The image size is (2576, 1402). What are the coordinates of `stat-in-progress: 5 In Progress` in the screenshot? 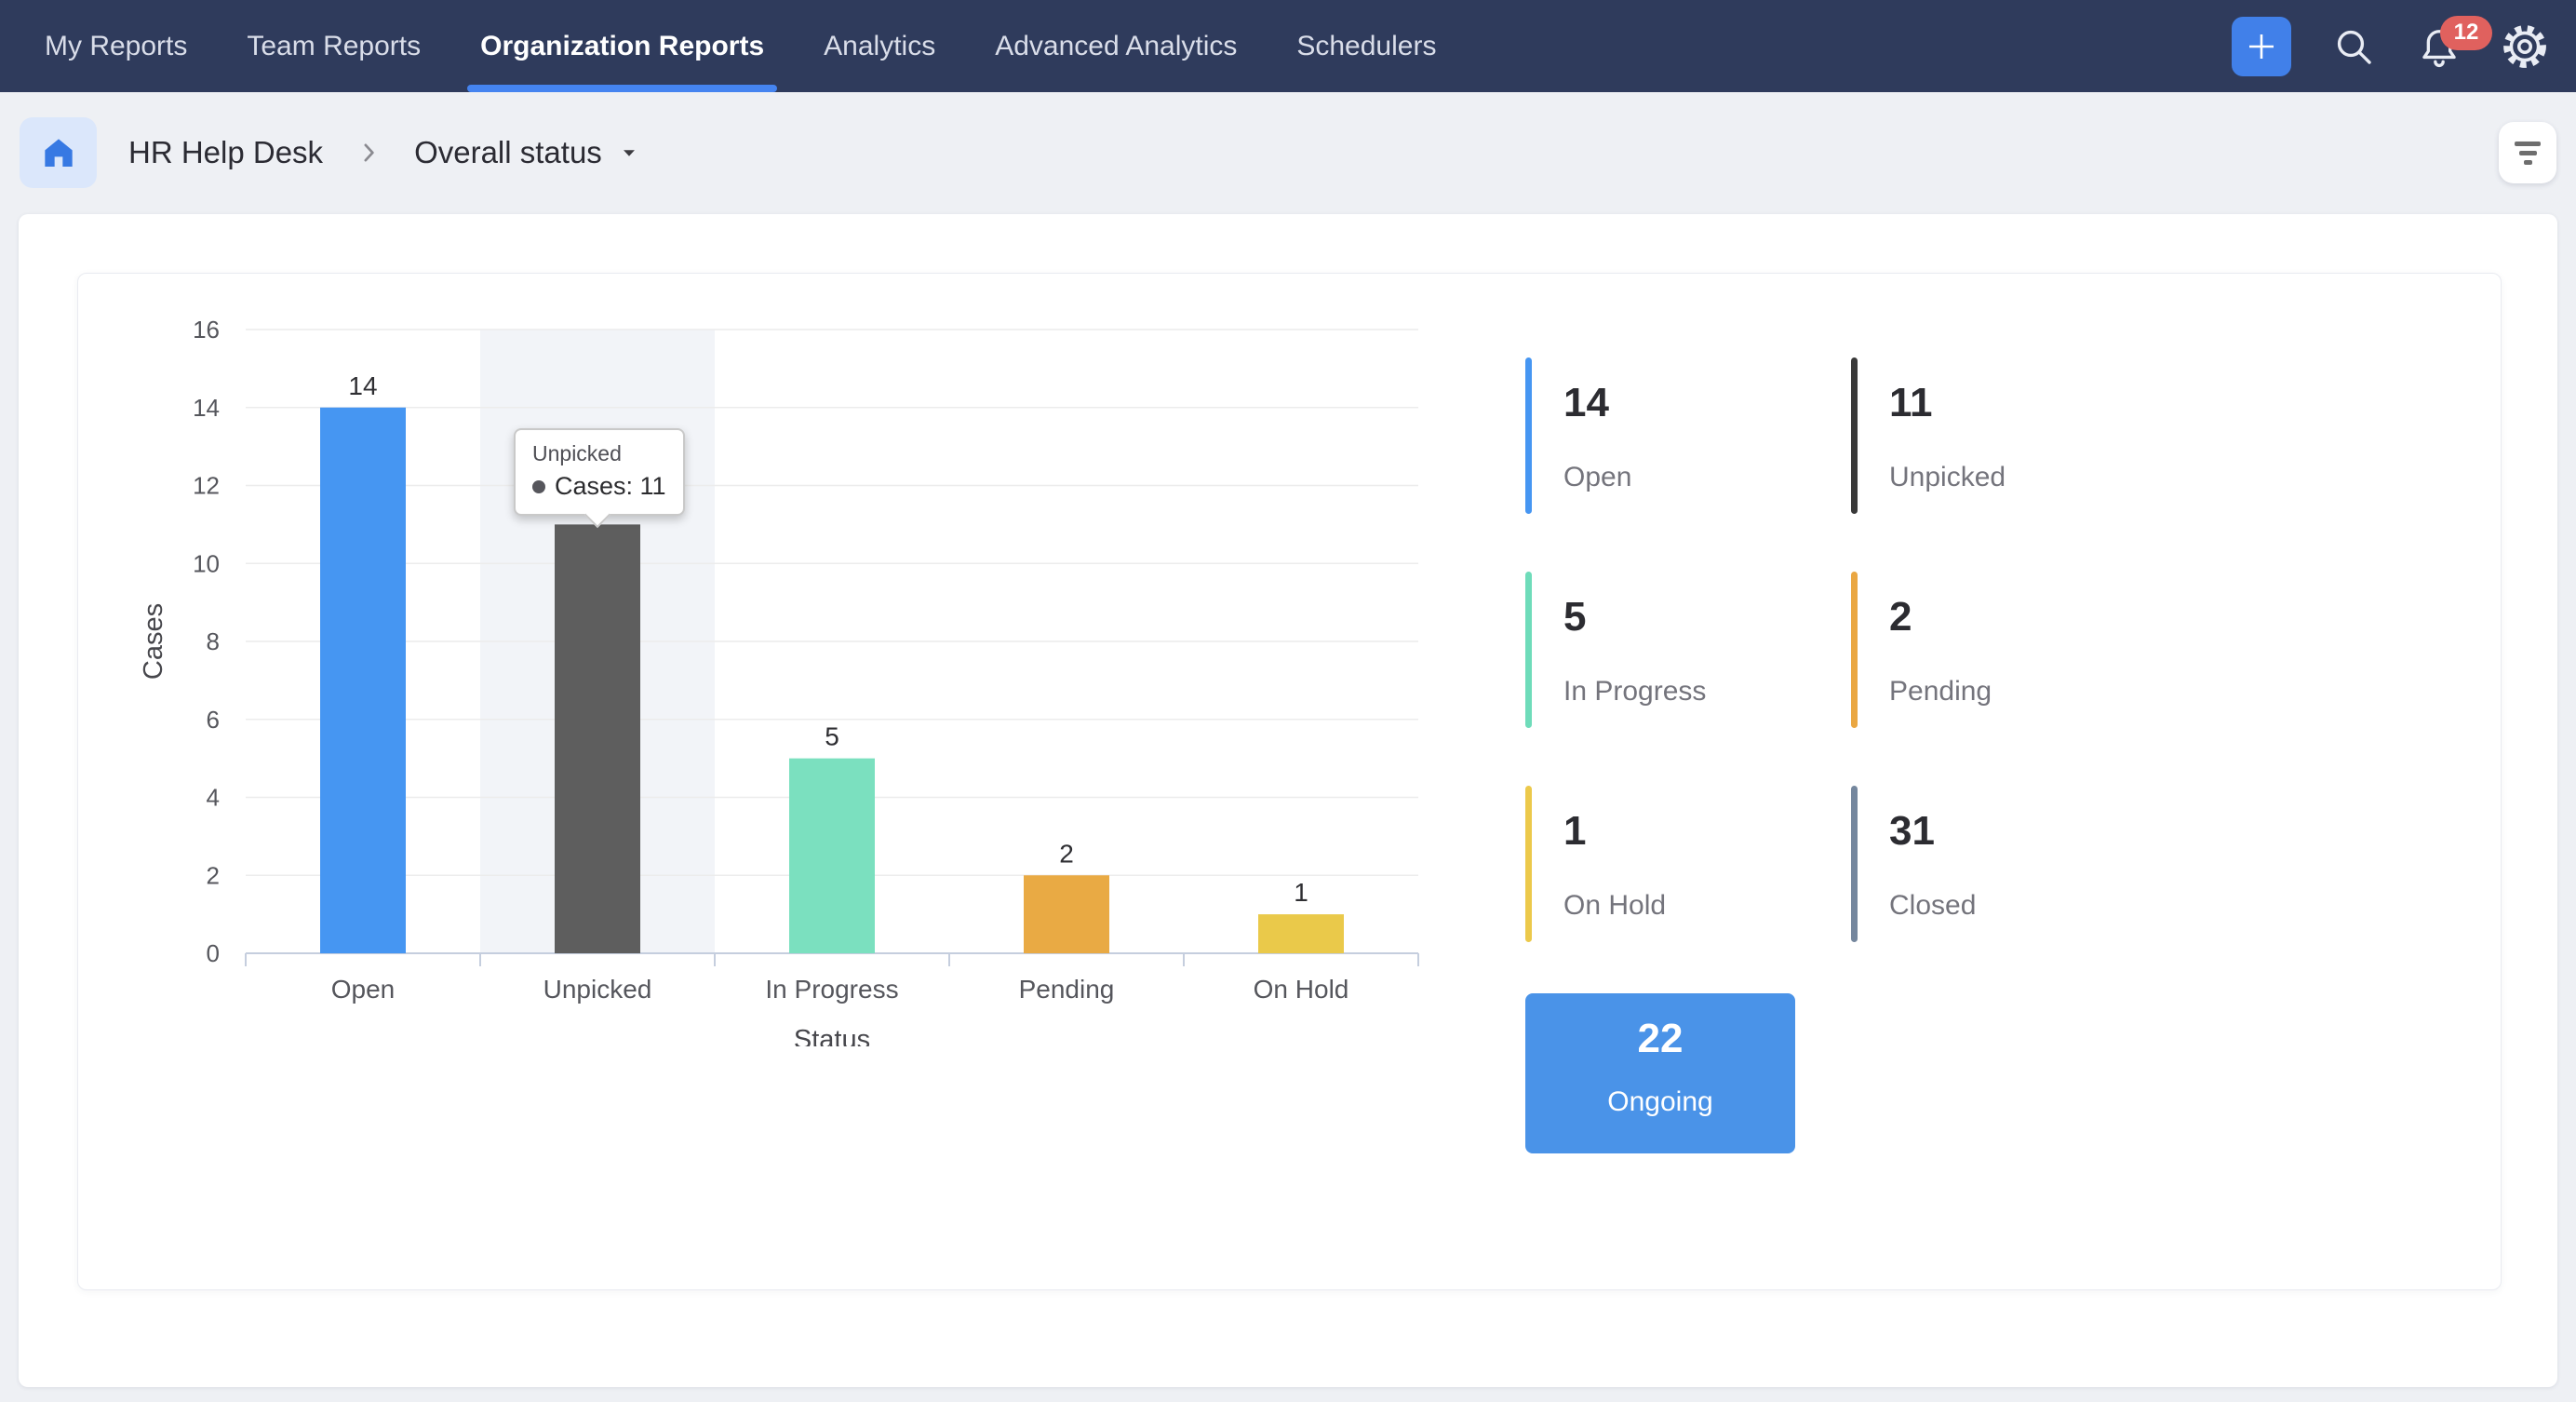 It's located at (1688, 650).